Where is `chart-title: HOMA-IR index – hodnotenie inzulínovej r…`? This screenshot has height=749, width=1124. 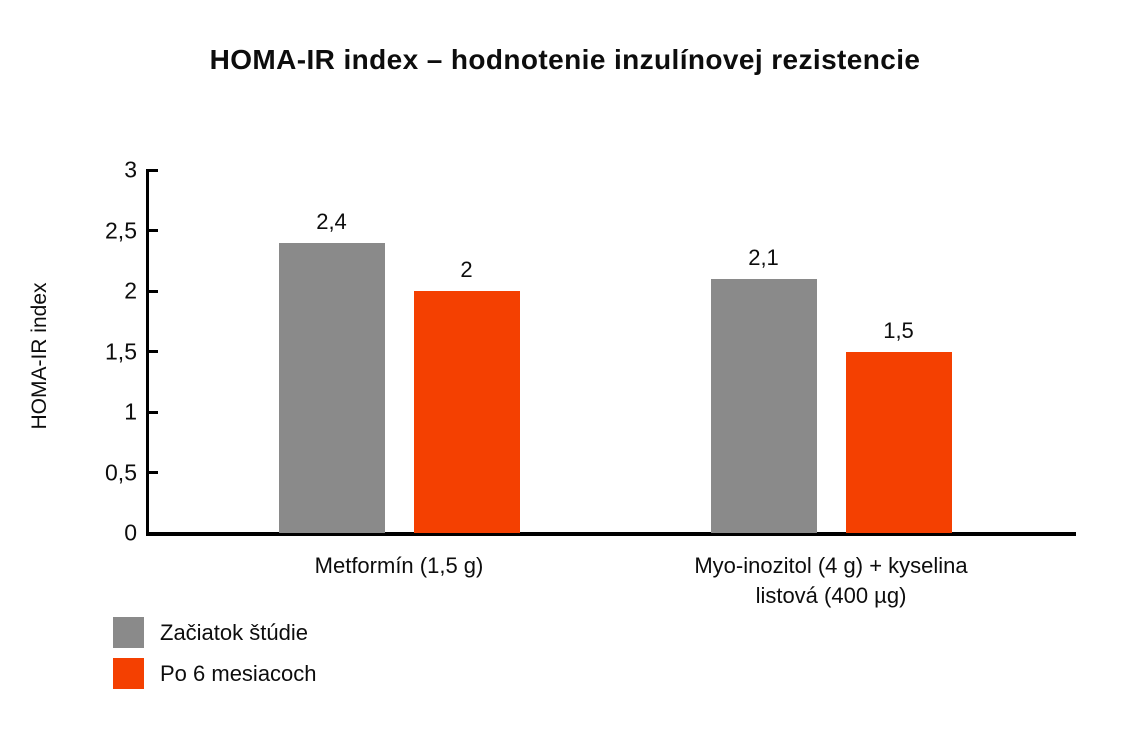
chart-title: HOMA-IR index – hodnotenie inzulínovej r… is located at coordinates (565, 59).